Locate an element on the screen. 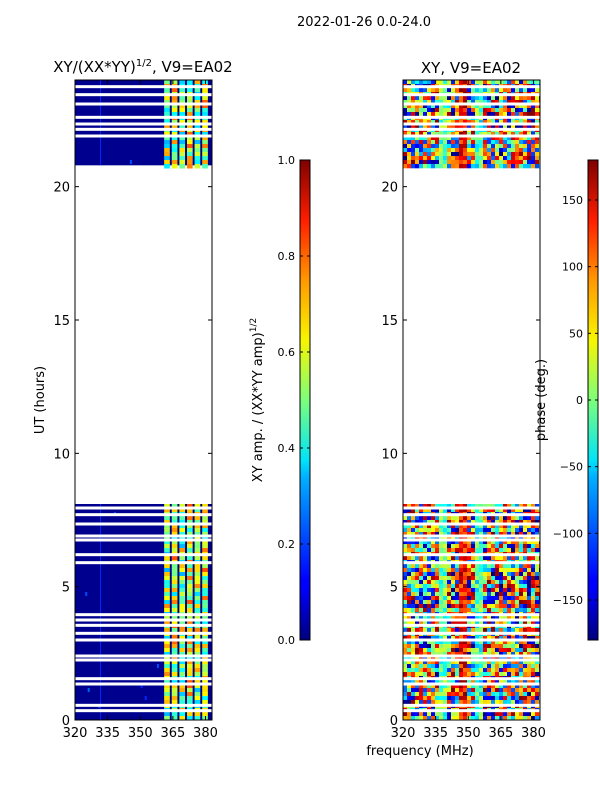 This screenshot has height=800, width=600. x-tick-label: 380 is located at coordinates (533, 733).